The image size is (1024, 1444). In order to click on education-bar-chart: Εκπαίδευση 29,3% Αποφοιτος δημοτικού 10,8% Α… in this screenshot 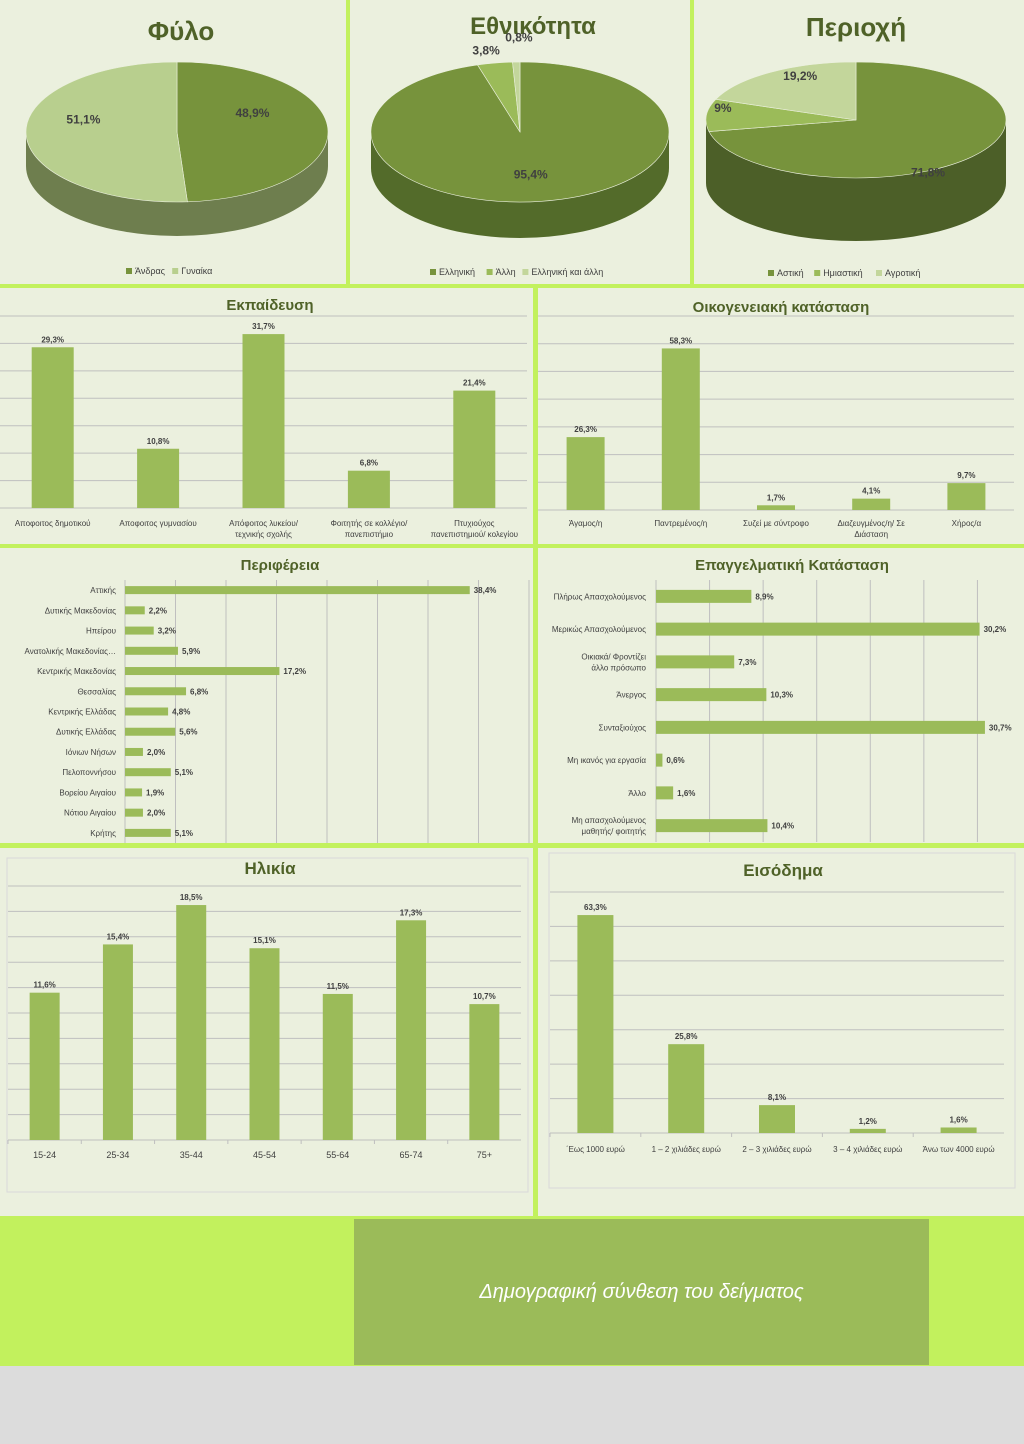, I will do `click(263, 418)`.